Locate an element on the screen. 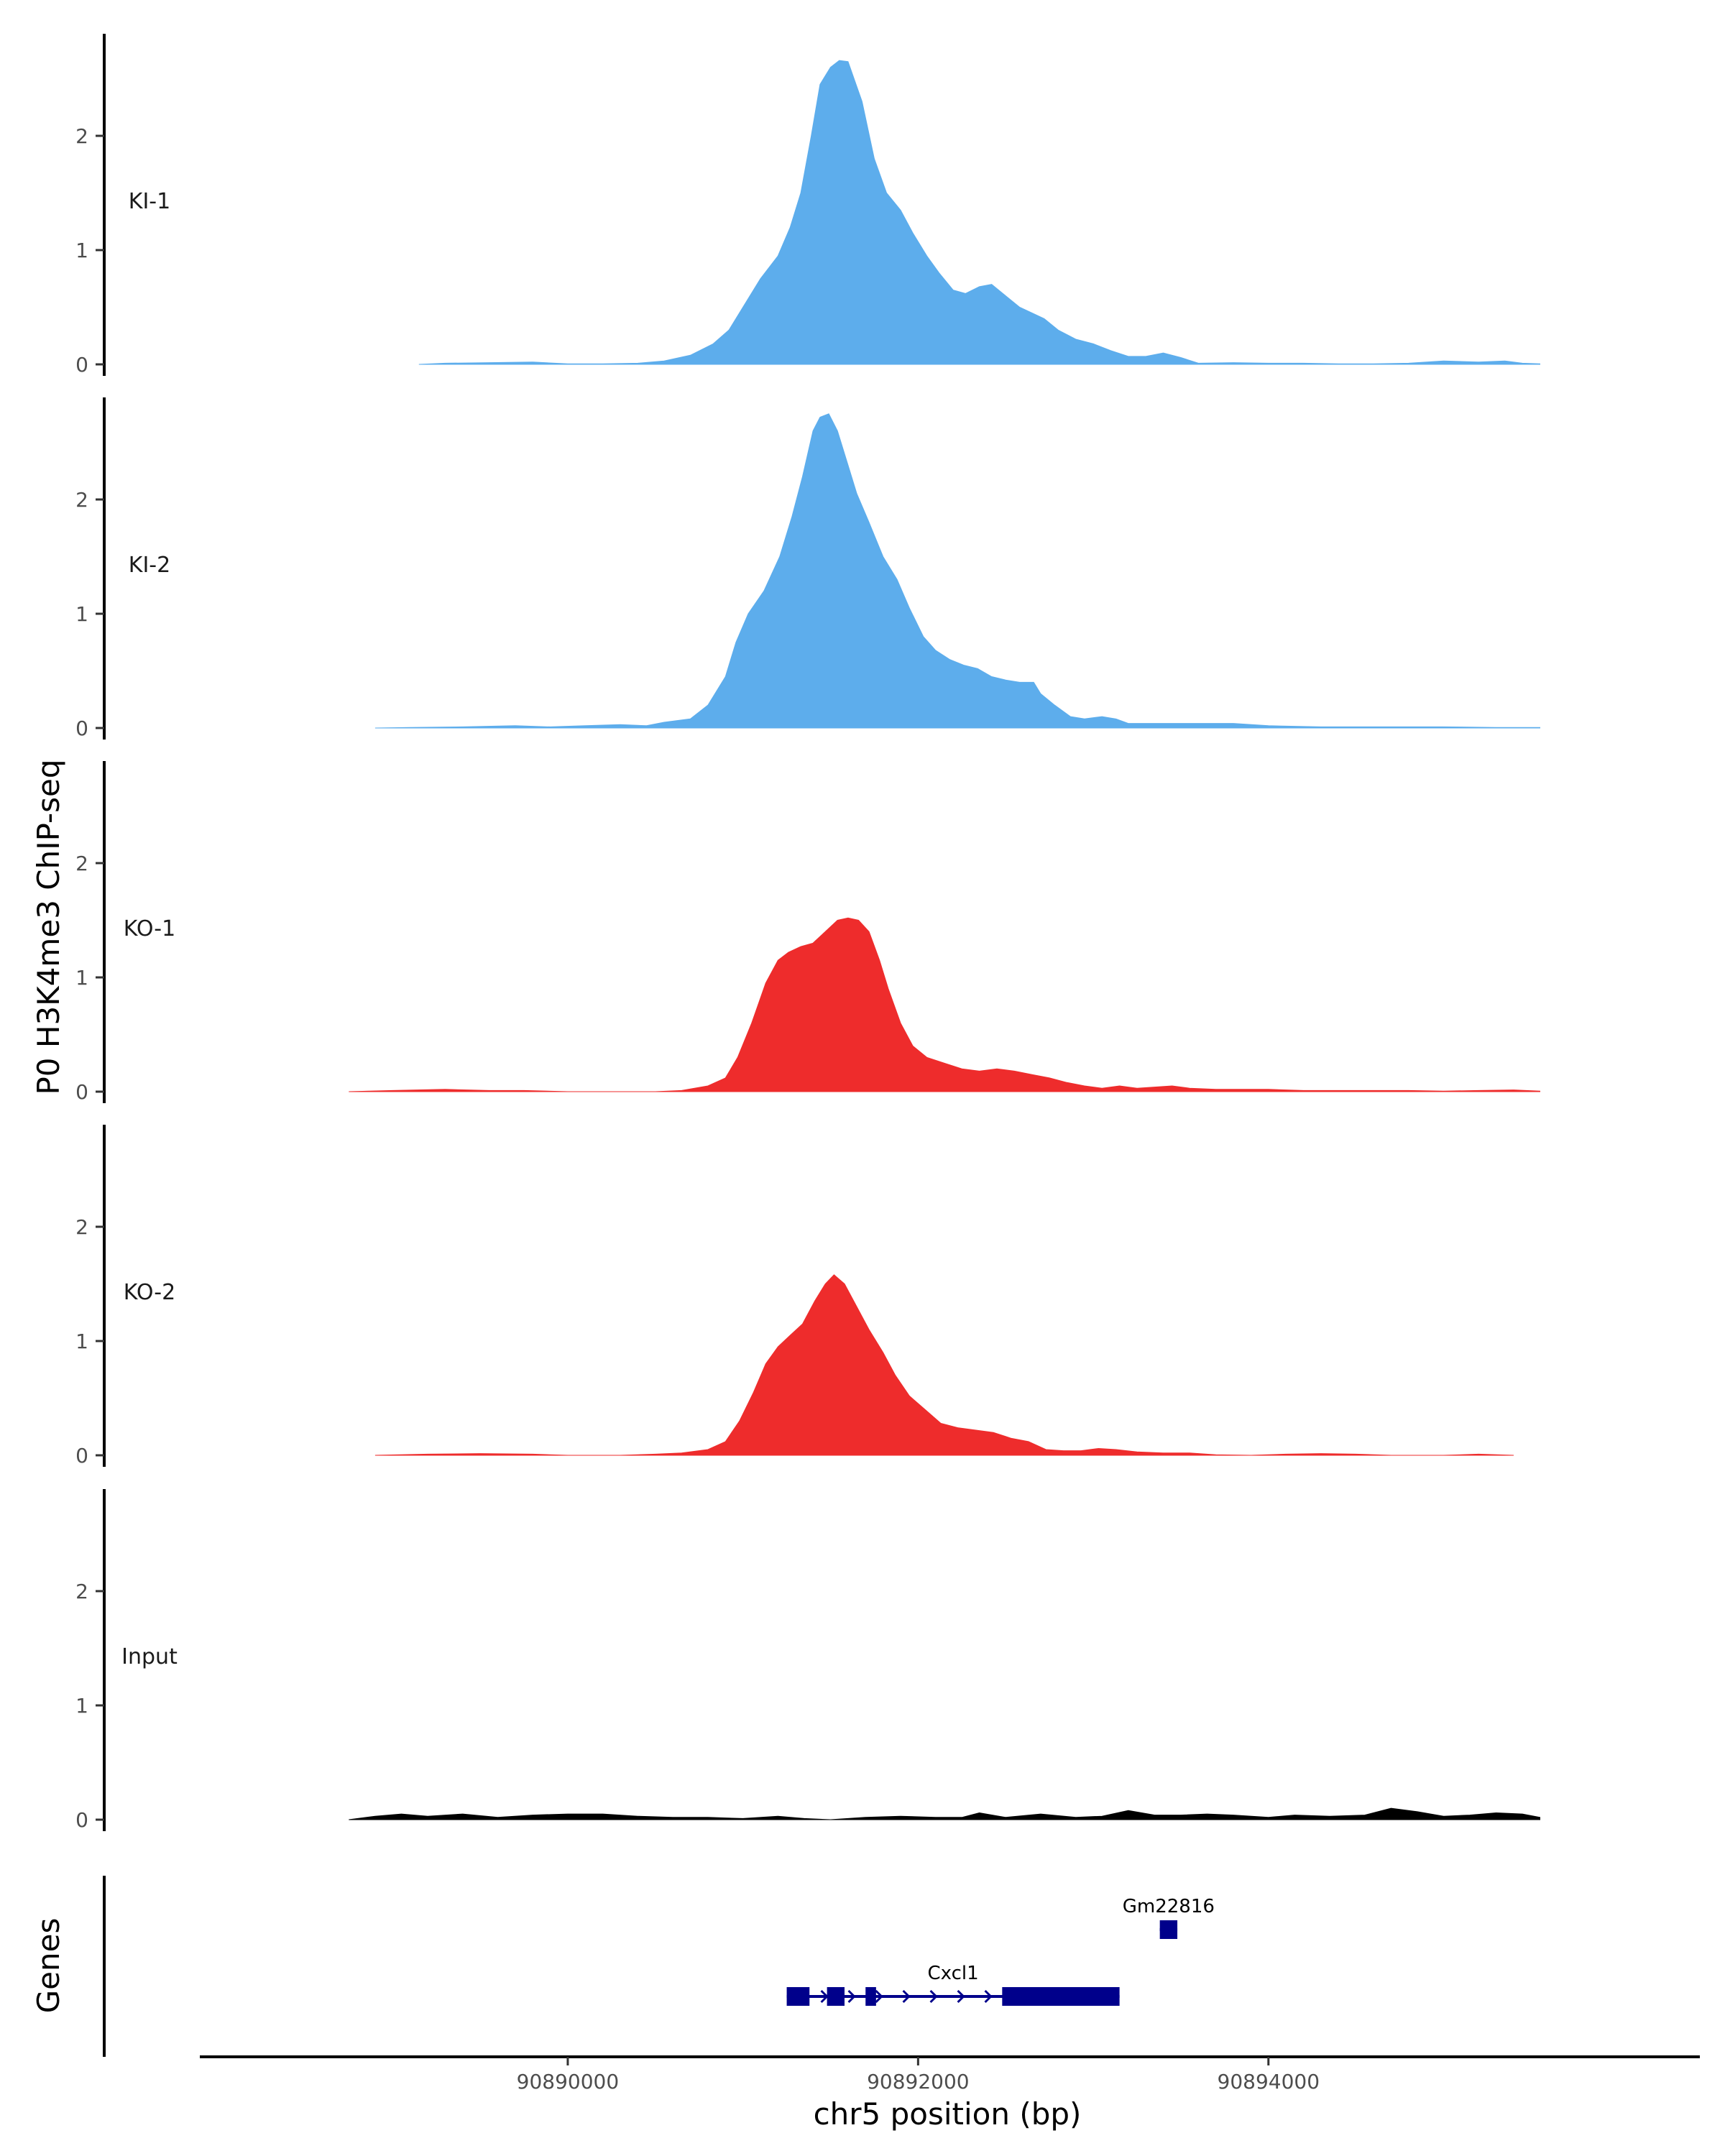 Image resolution: width=1725 pixels, height=2156 pixels. genes-panel: Cxcl1 Gm22816 is located at coordinates (659, 1966).